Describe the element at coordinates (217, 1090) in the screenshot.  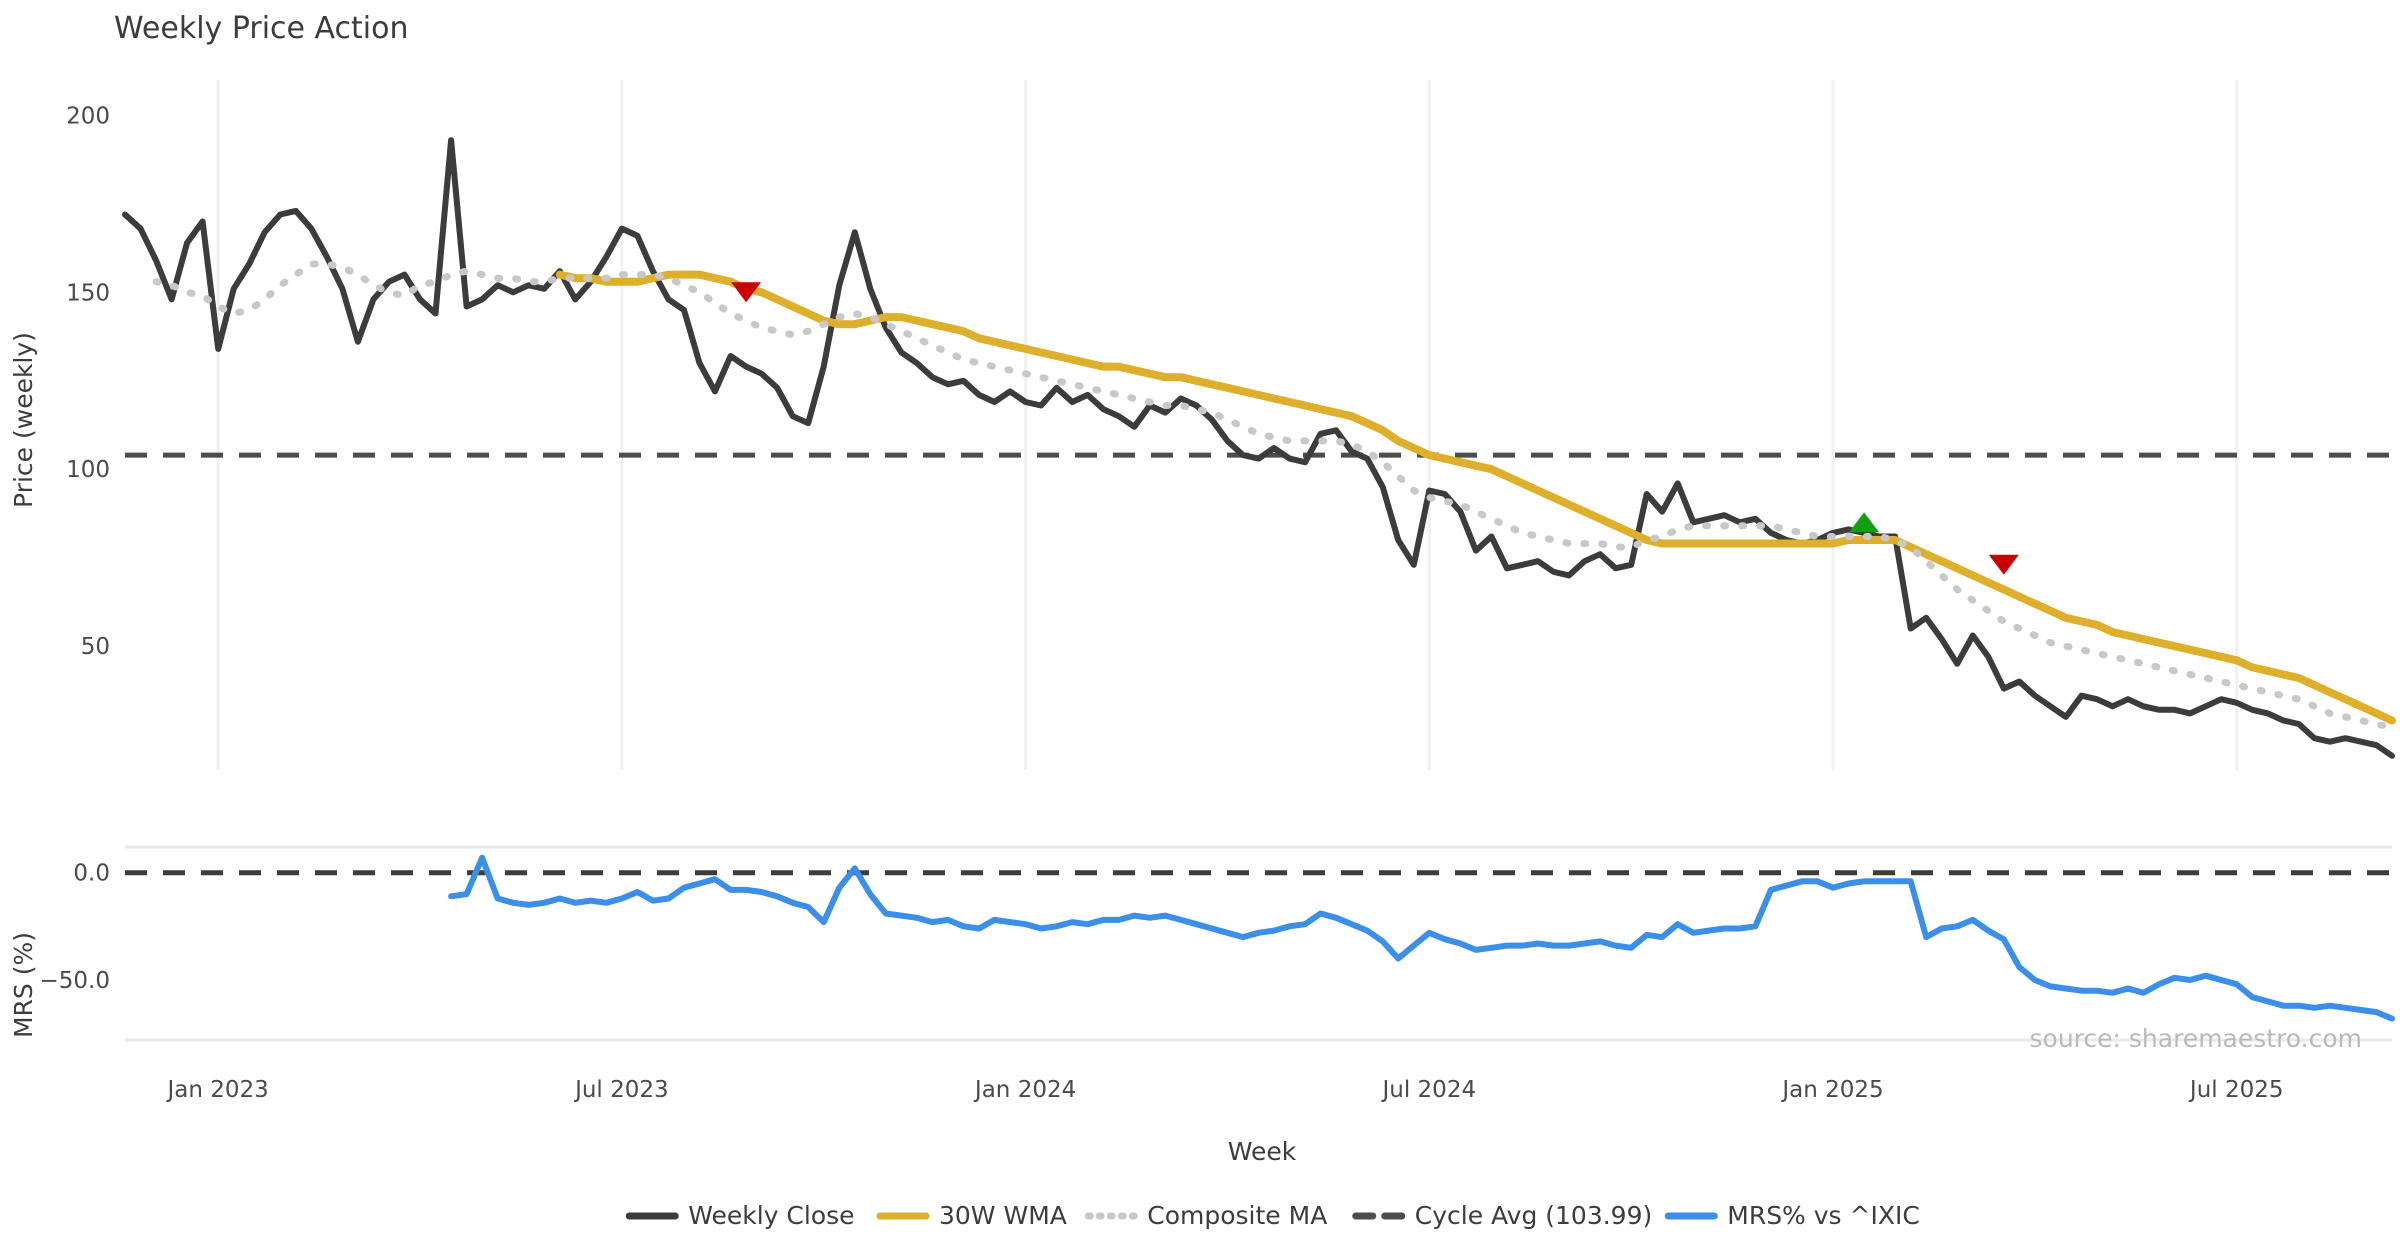
I see `x-tick-label: Jan 2023` at that location.